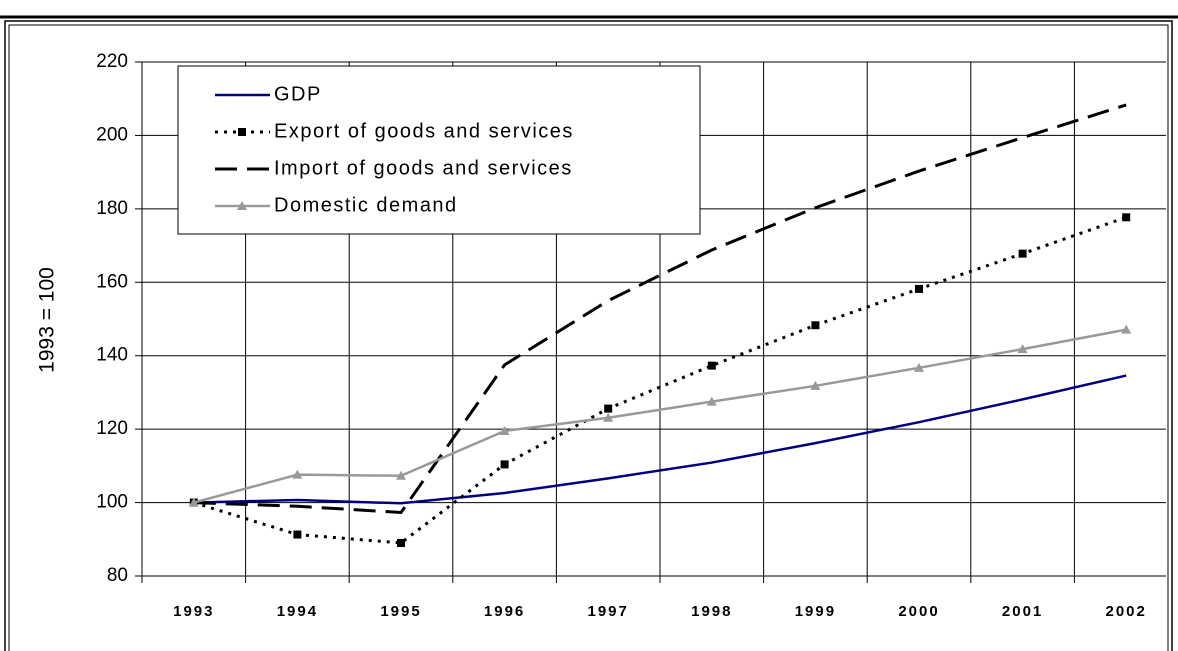 The width and height of the screenshot is (1178, 651). I want to click on y-tick-label: 220, so click(112, 61).